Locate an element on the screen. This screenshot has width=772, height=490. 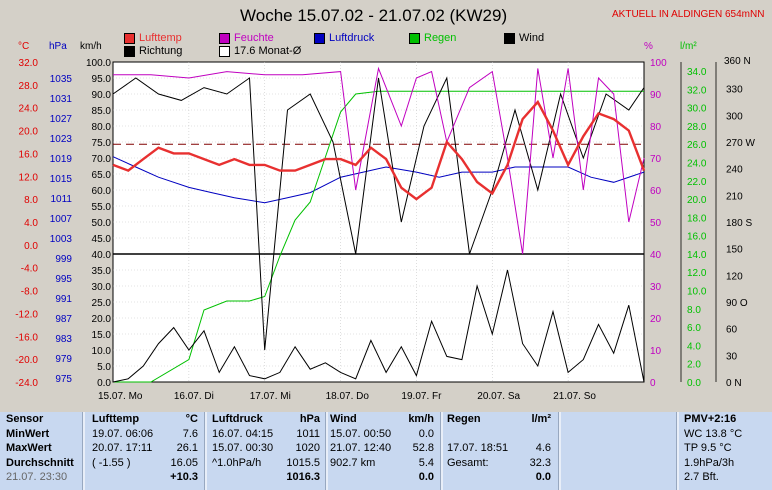
x-tick-label: 17.07. Mi is located at coordinates (270, 396).